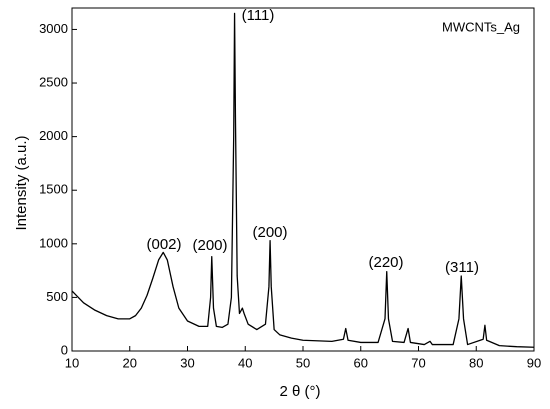  Describe the element at coordinates (245, 362) in the screenshot. I see `x-tick-label: 40` at that location.